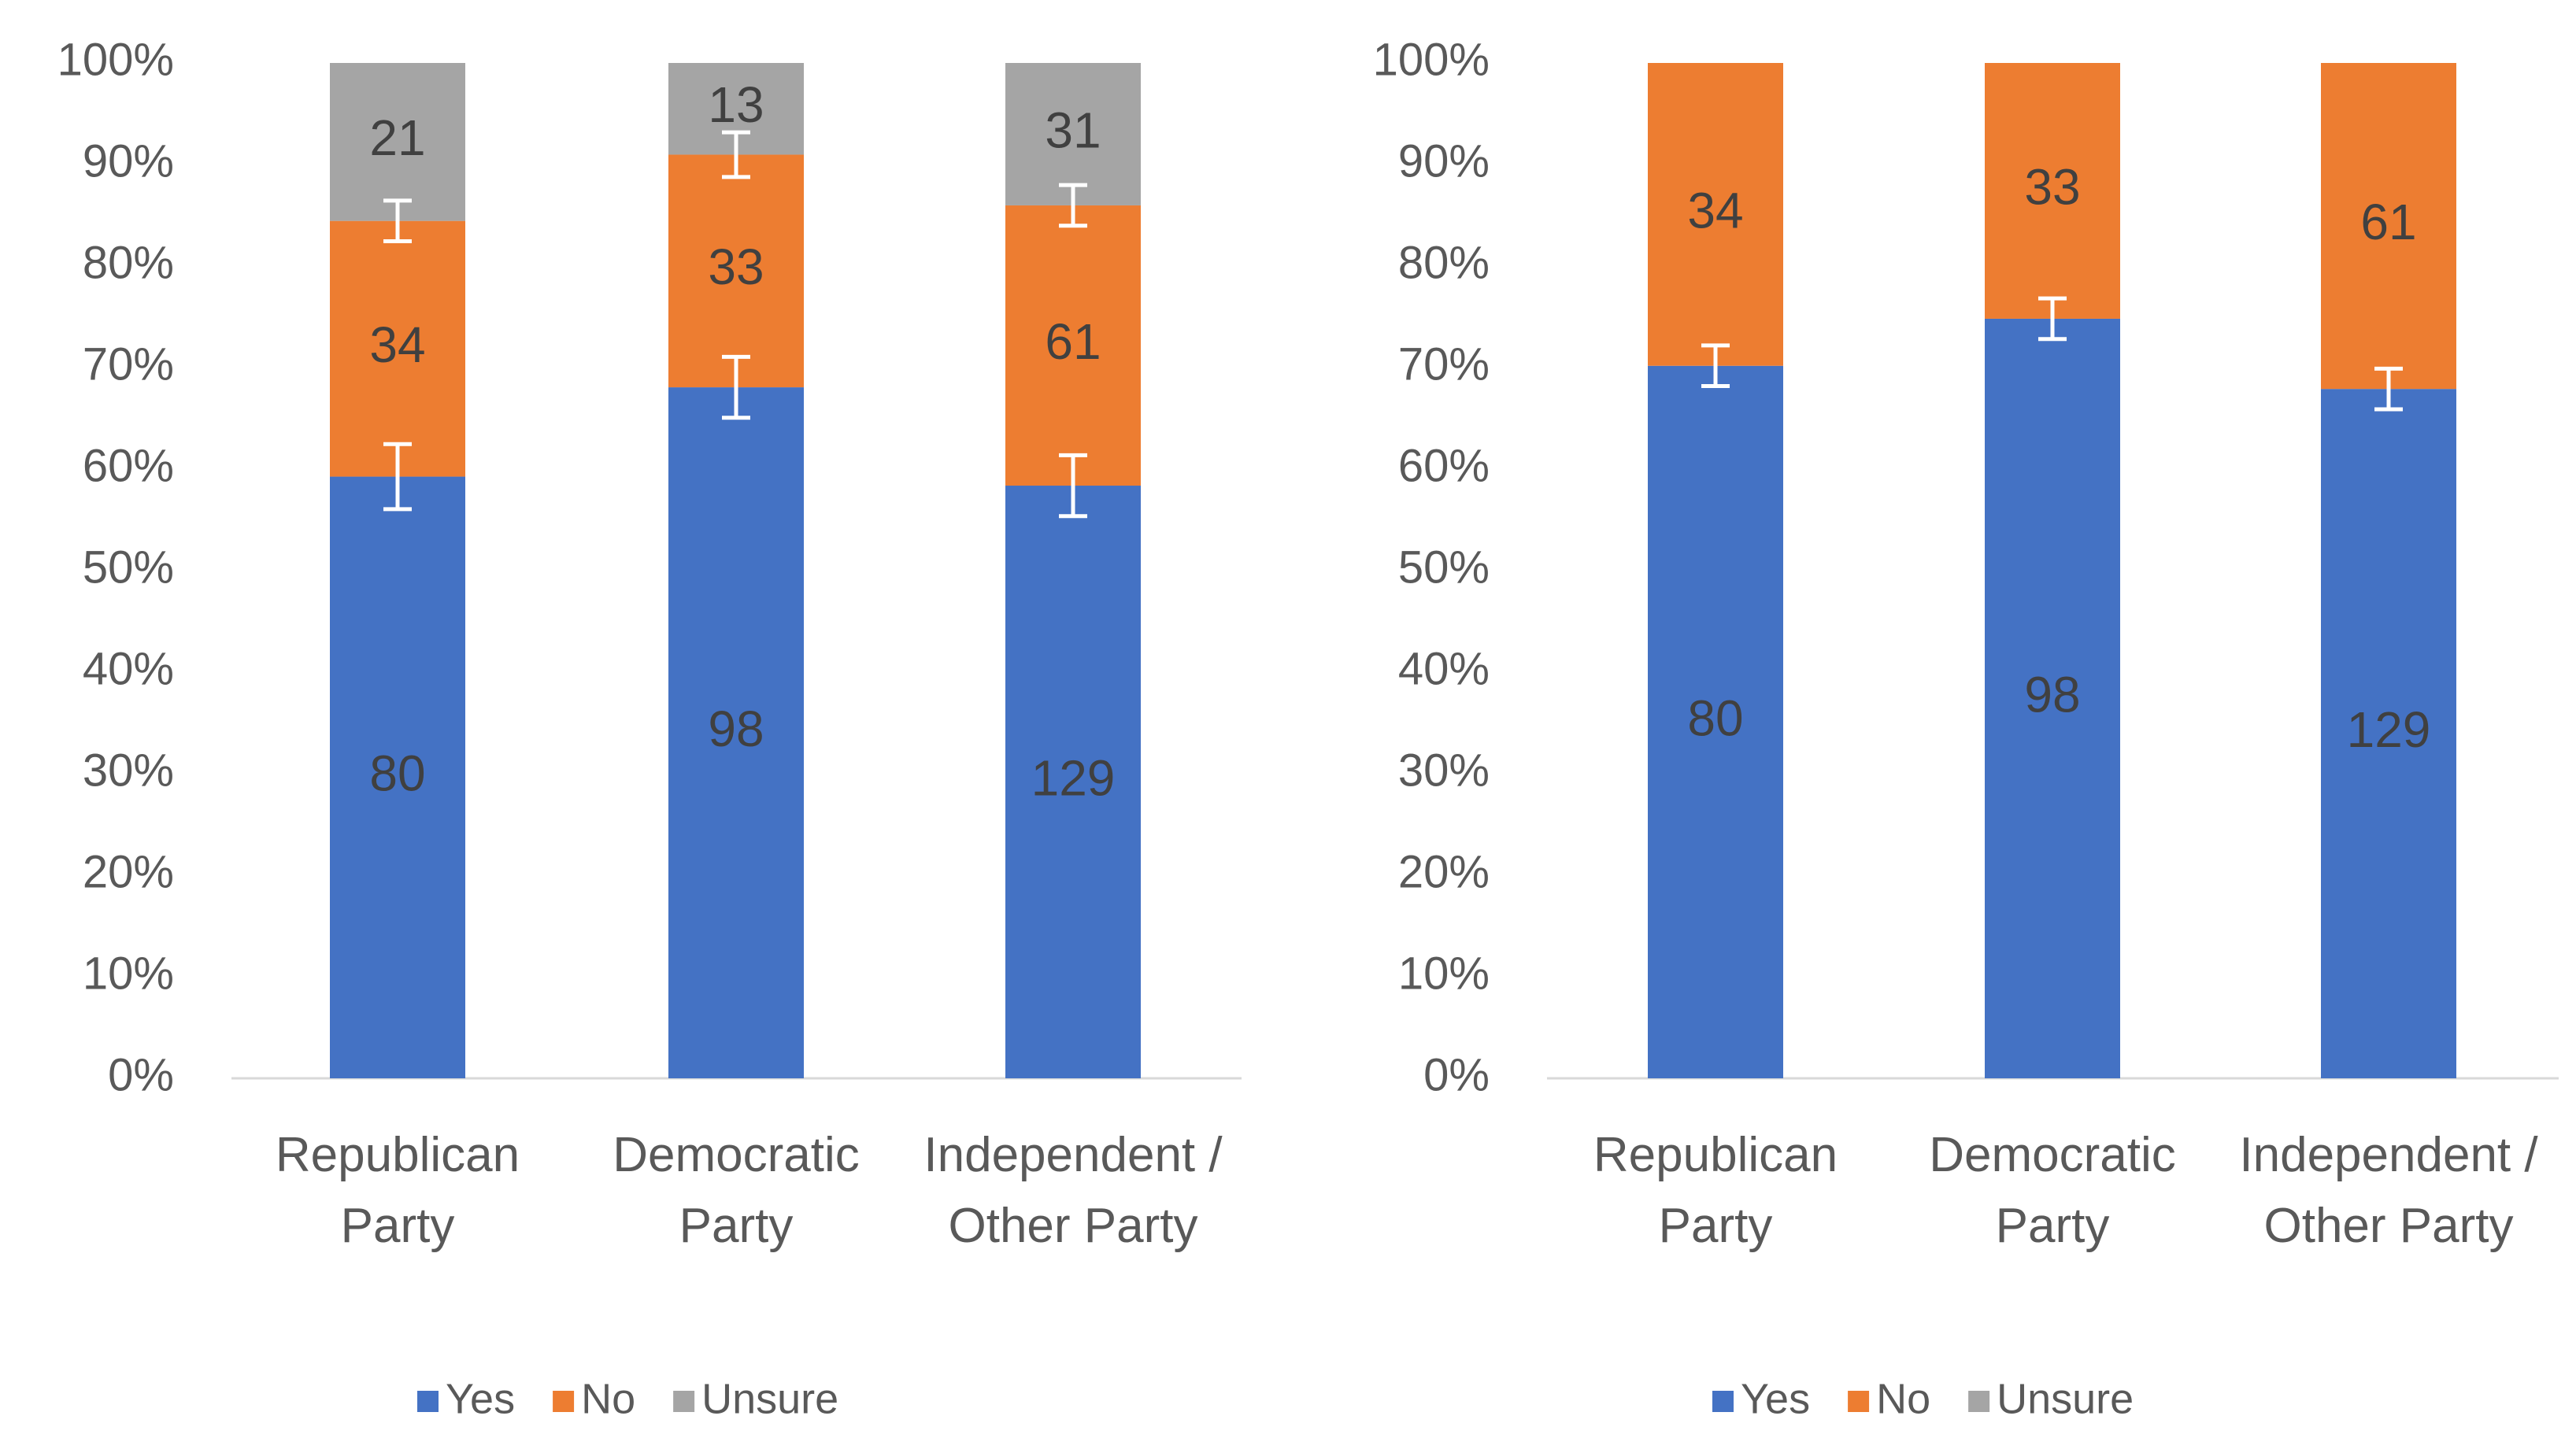 This screenshot has height=1438, width=2576. Describe the element at coordinates (397, 137) in the screenshot. I see `data-label: 21` at that location.